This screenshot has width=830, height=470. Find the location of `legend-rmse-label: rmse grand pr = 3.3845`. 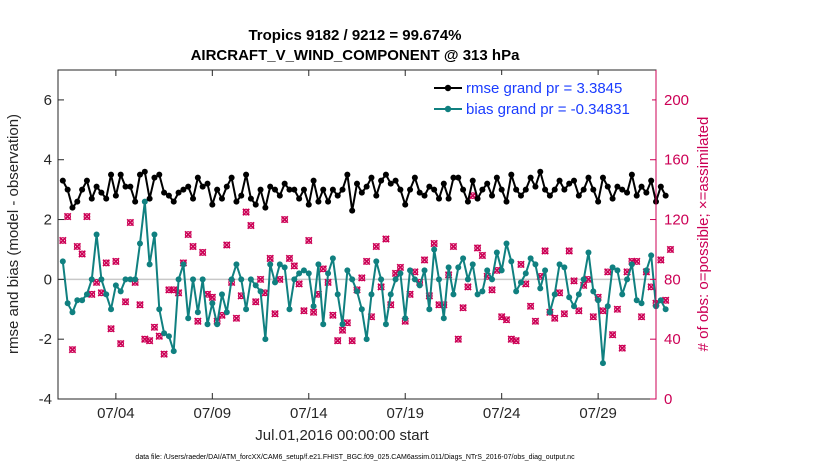

legend-rmse-label: rmse grand pr = 3.3845 is located at coordinates (544, 88).